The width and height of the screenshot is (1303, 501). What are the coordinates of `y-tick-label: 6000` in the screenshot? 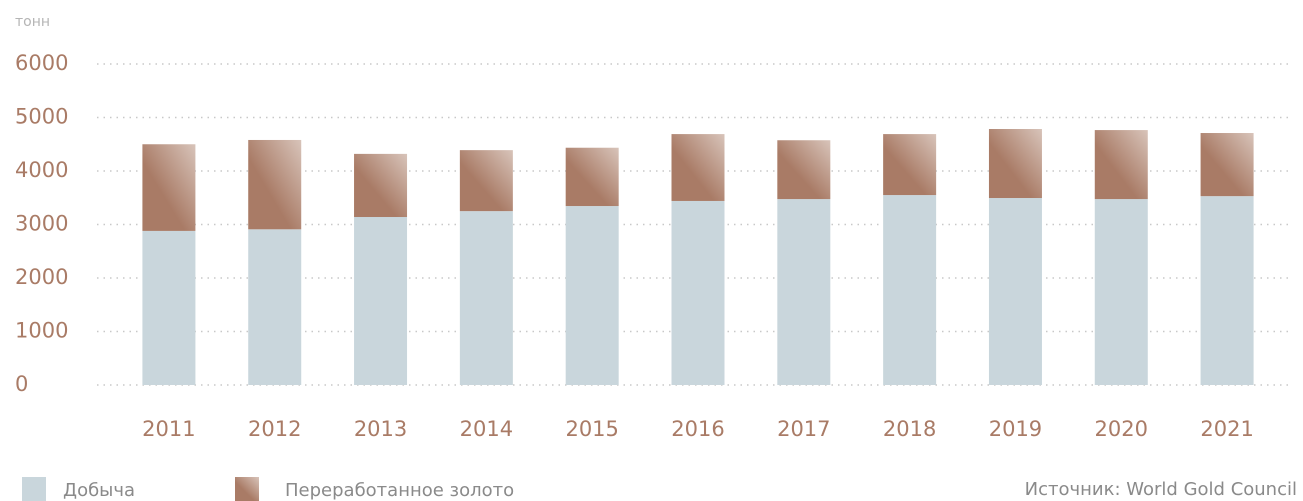 It's located at (41, 63).